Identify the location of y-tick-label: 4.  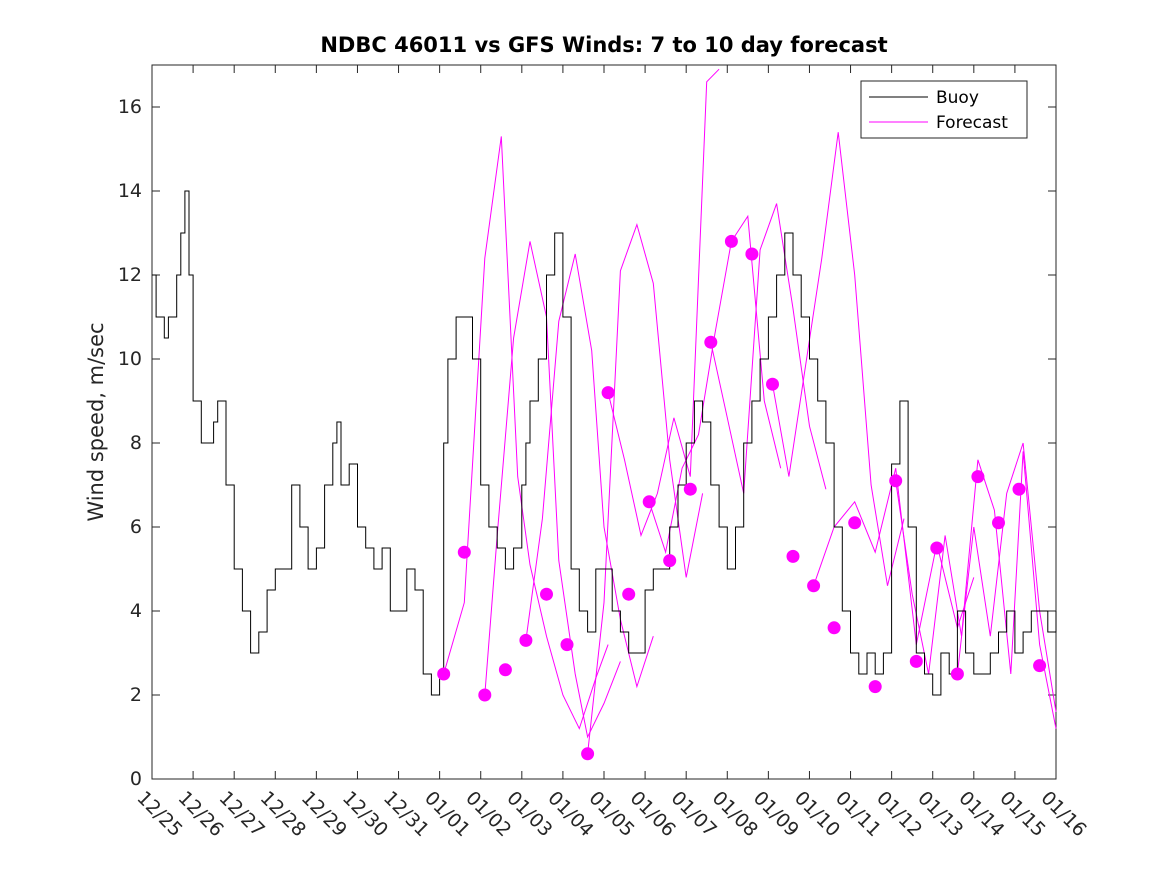
(136, 611).